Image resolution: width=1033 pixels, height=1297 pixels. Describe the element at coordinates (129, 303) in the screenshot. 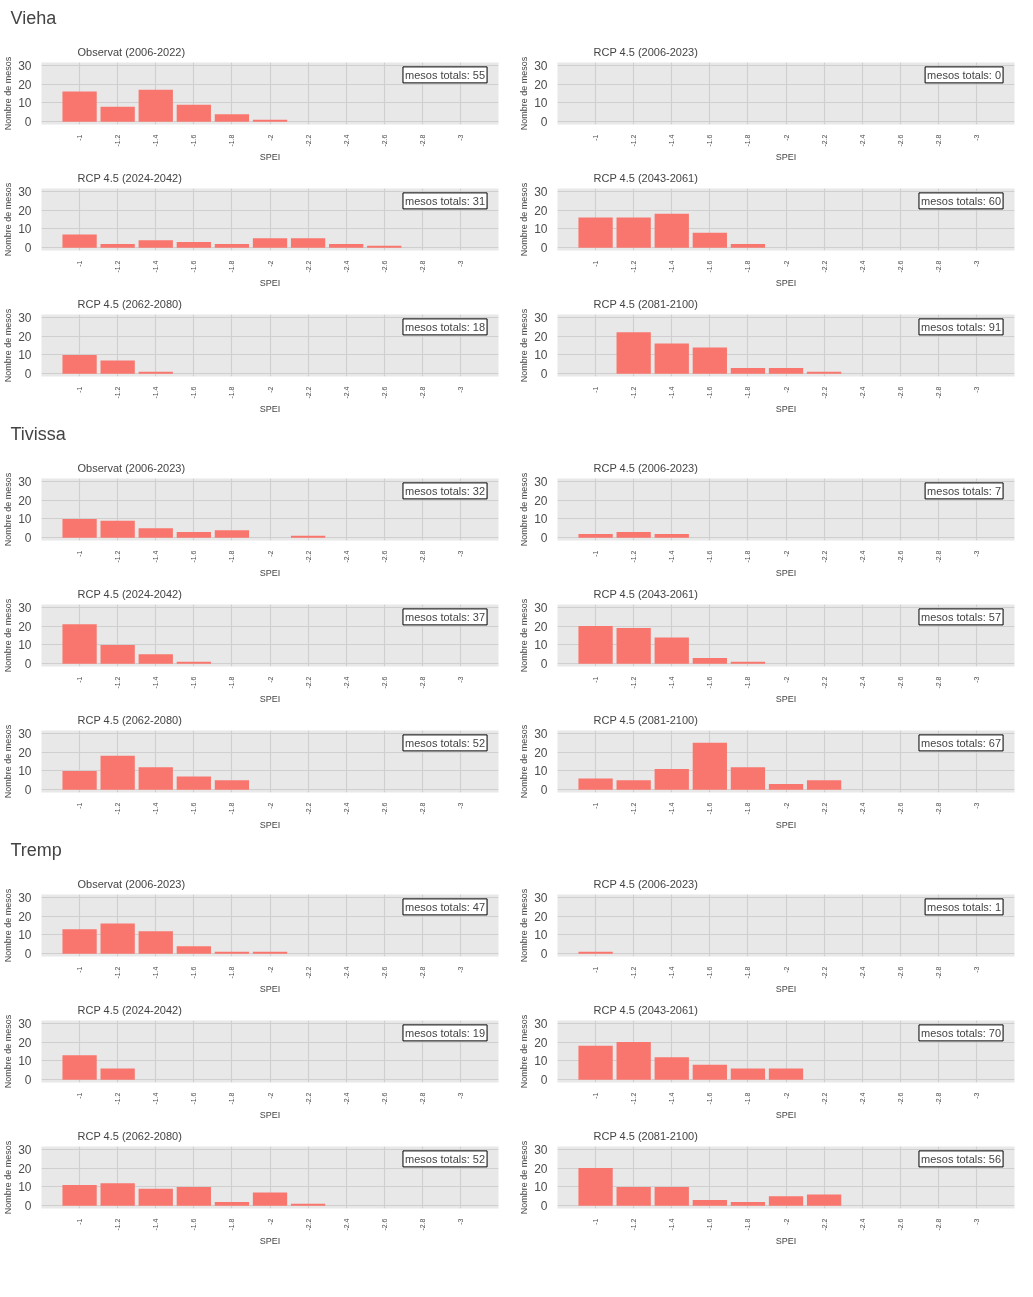

I see `chart-title: RCP 4.5 (2062-2080)` at that location.